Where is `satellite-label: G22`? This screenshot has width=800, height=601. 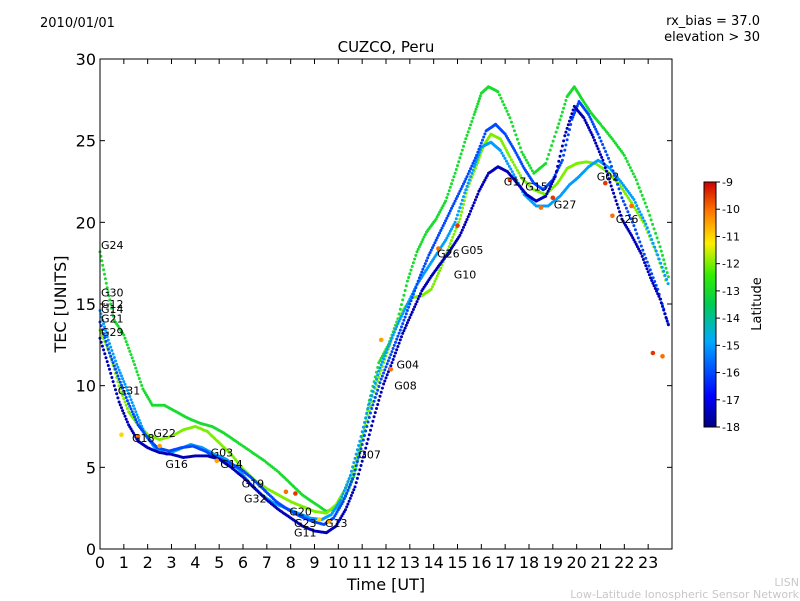 satellite-label: G22 is located at coordinates (164, 433).